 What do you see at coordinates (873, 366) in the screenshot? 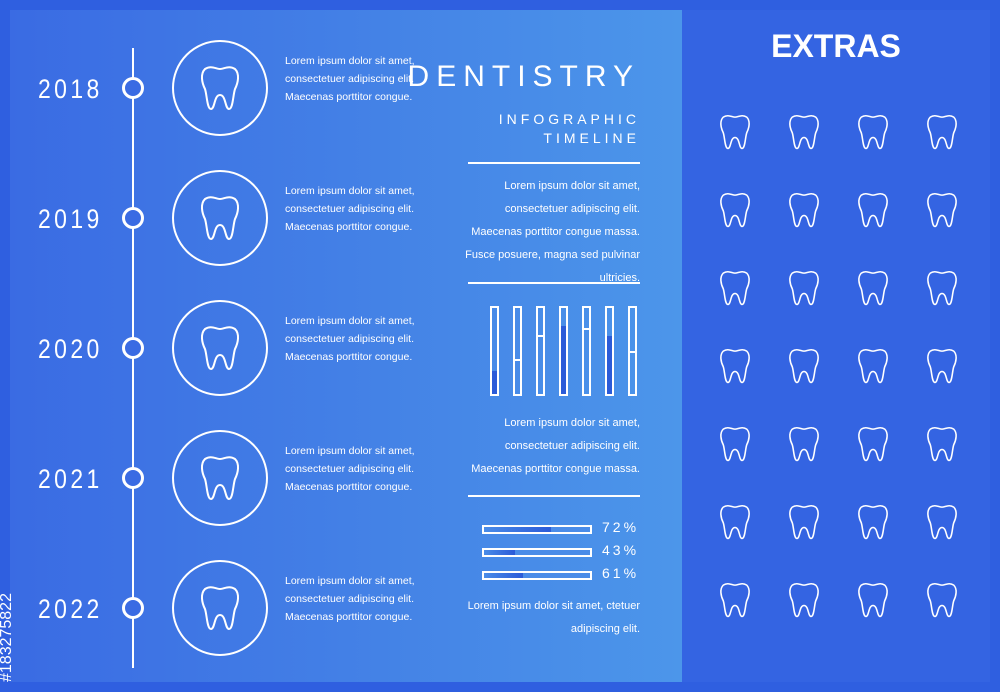
I see `molecule-icon` at bounding box center [873, 366].